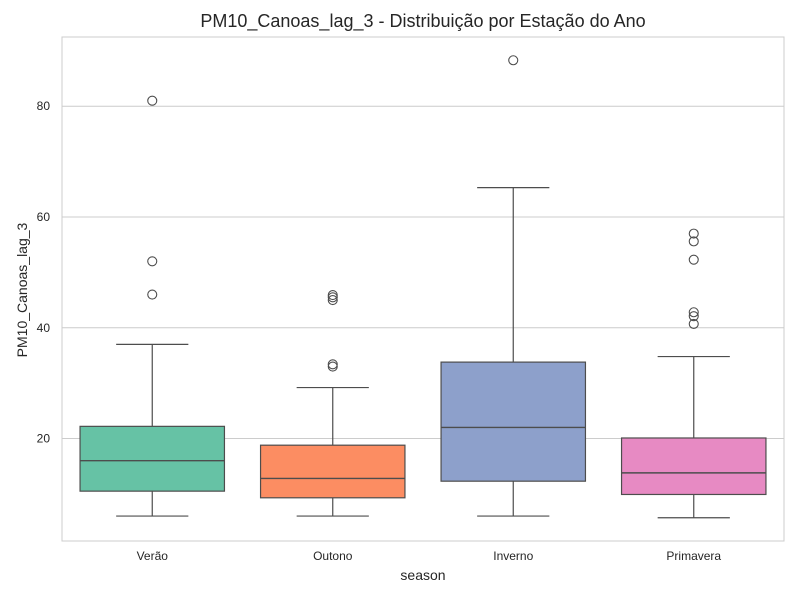  What do you see at coordinates (693, 556) in the screenshot?
I see `x-tick-label: Primavera` at bounding box center [693, 556].